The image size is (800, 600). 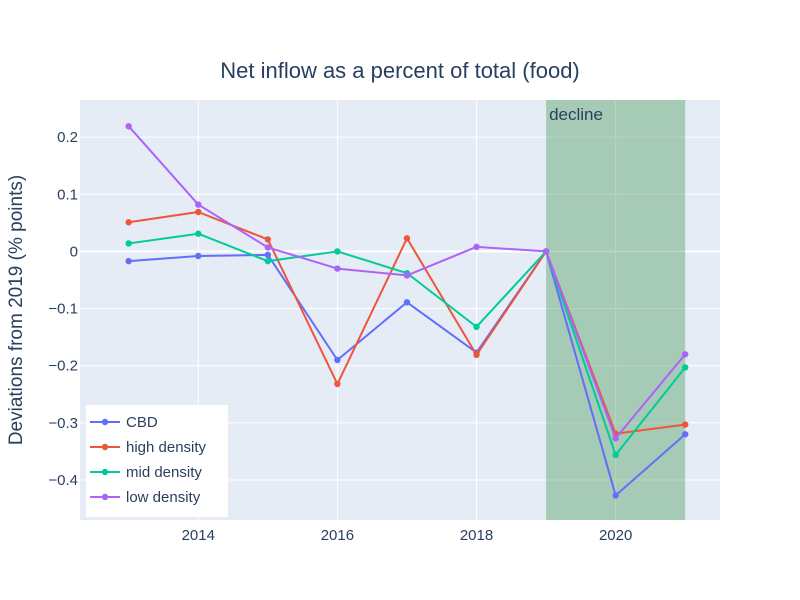 I want to click on y-tick-labels: 0.2 0.1 0 −0.1 −0.2 −0.3 −0.4, so click(x=63, y=309).